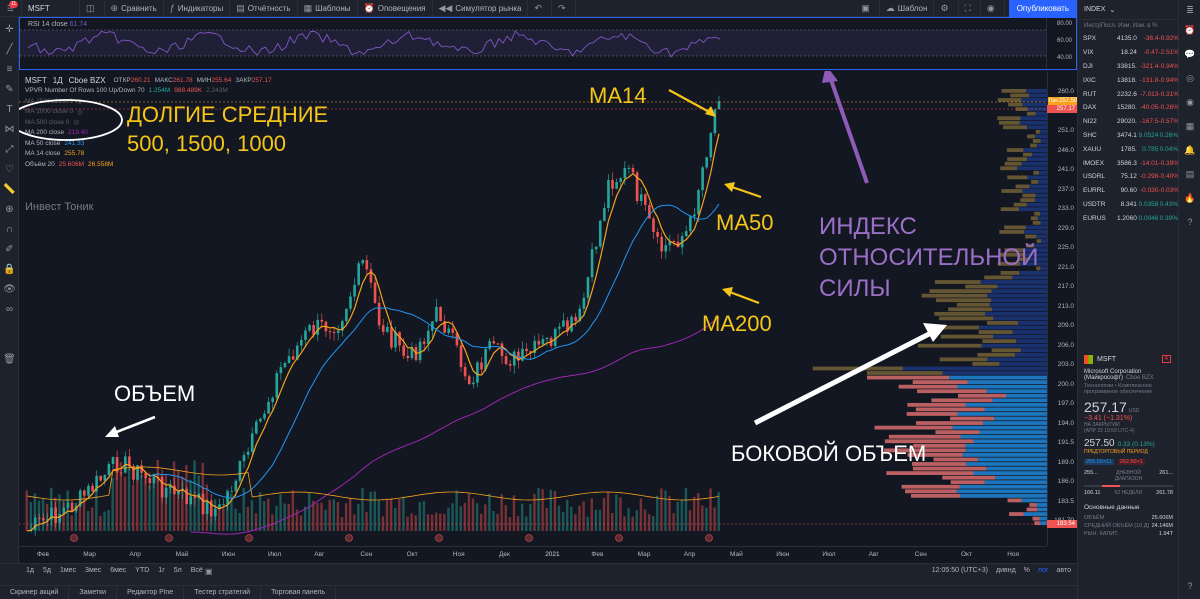 The height and width of the screenshot is (599, 1200). I want to click on bottom-tab: Скринер акций, so click(35, 592).